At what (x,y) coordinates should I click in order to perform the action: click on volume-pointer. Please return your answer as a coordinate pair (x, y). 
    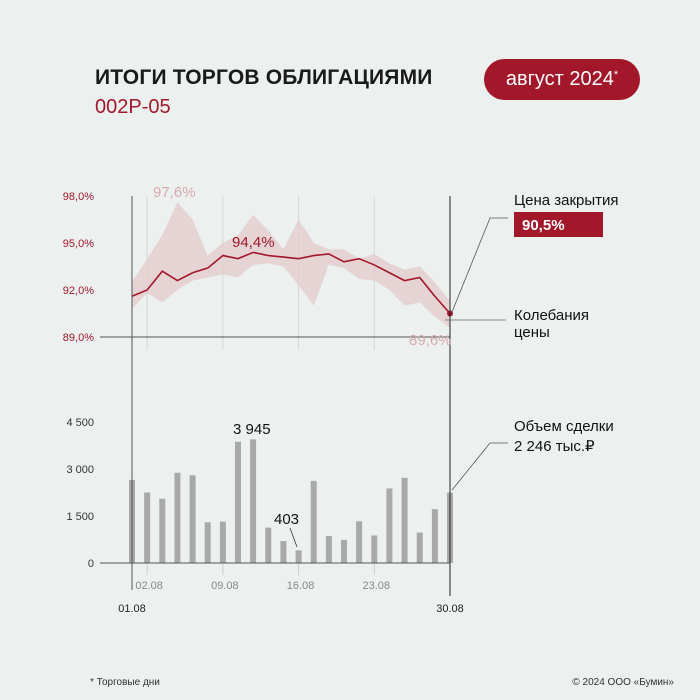
    Looking at the image, I should click on (479, 466).